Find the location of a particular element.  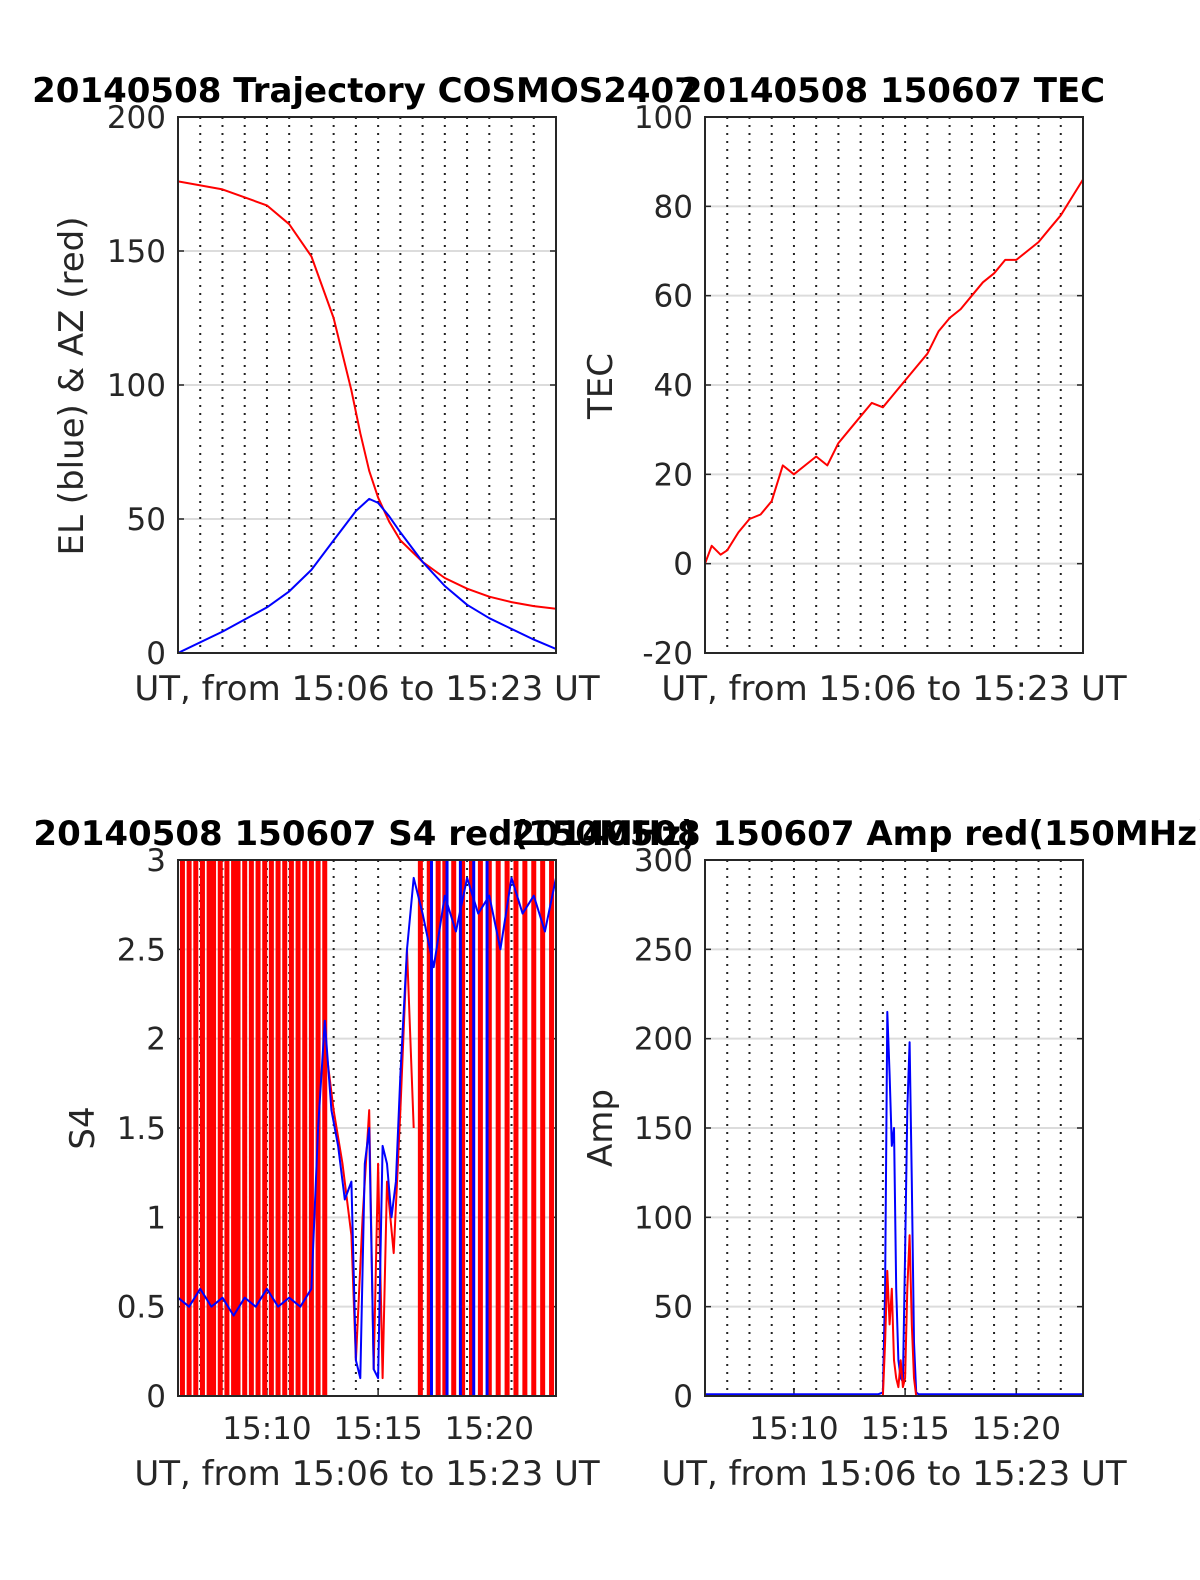

chart-title: 20140508 150607 S4 red(150MHz) is located at coordinates (364, 834).